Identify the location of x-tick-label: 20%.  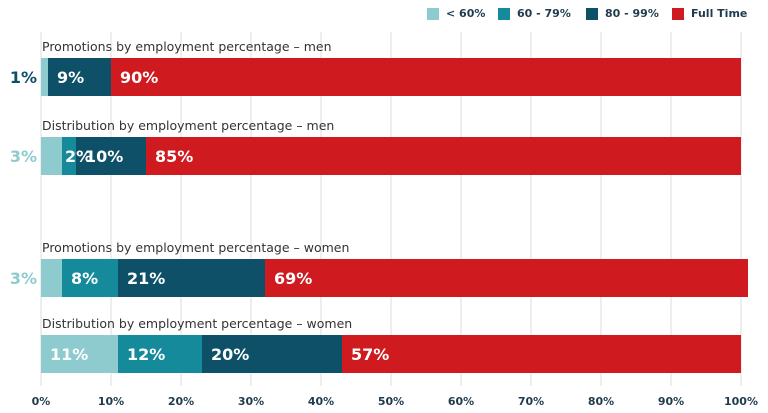
(181, 401).